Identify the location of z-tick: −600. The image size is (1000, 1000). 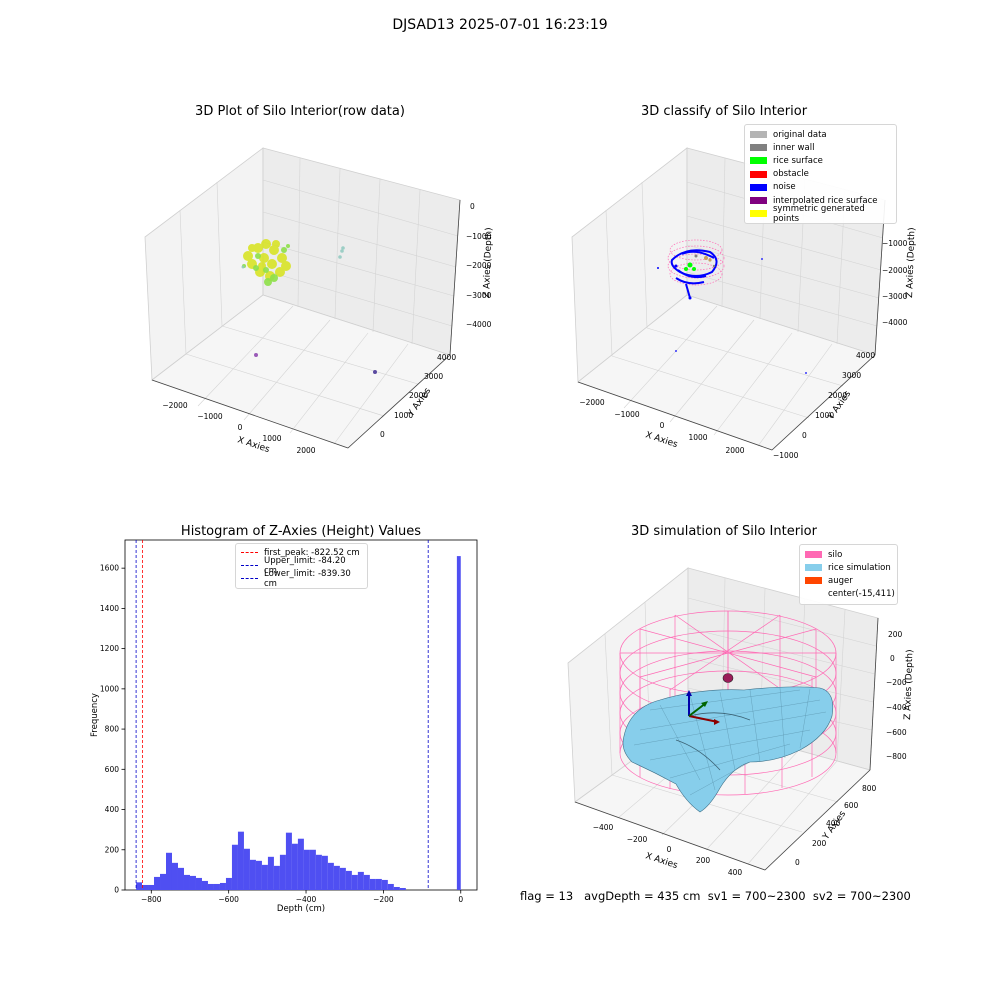
(896, 732).